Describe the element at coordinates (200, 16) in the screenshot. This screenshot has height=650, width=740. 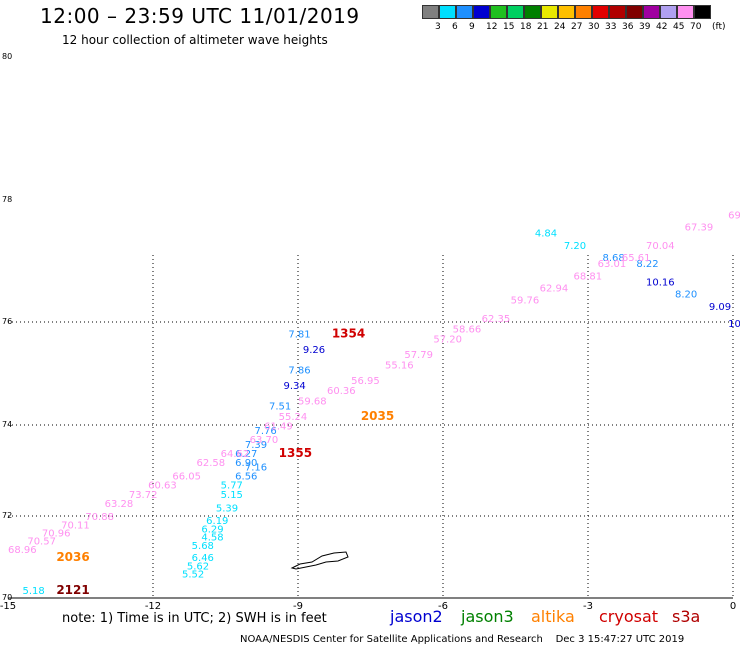
I see `page-title: 12:00 – 23:59 UTC 11/01/2019` at that location.